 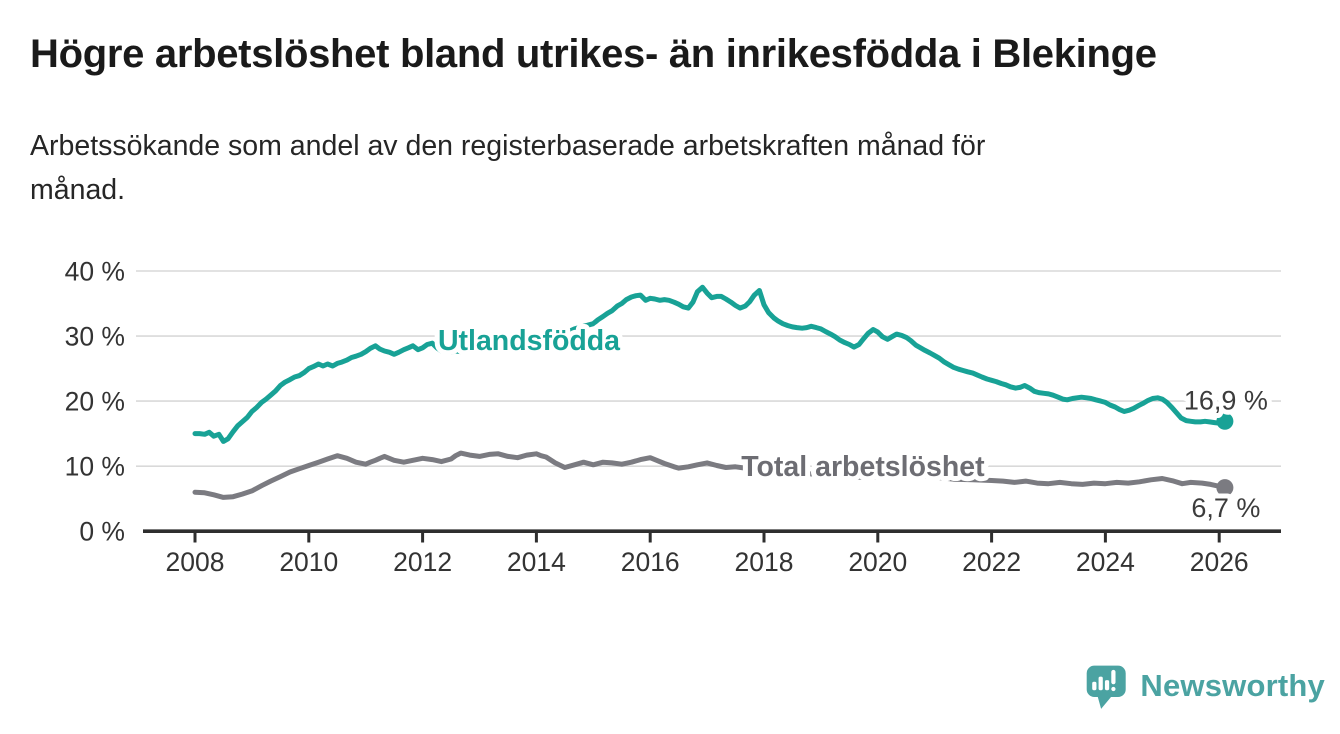 I want to click on brand-footer: Newsworthy, so click(x=1205, y=686).